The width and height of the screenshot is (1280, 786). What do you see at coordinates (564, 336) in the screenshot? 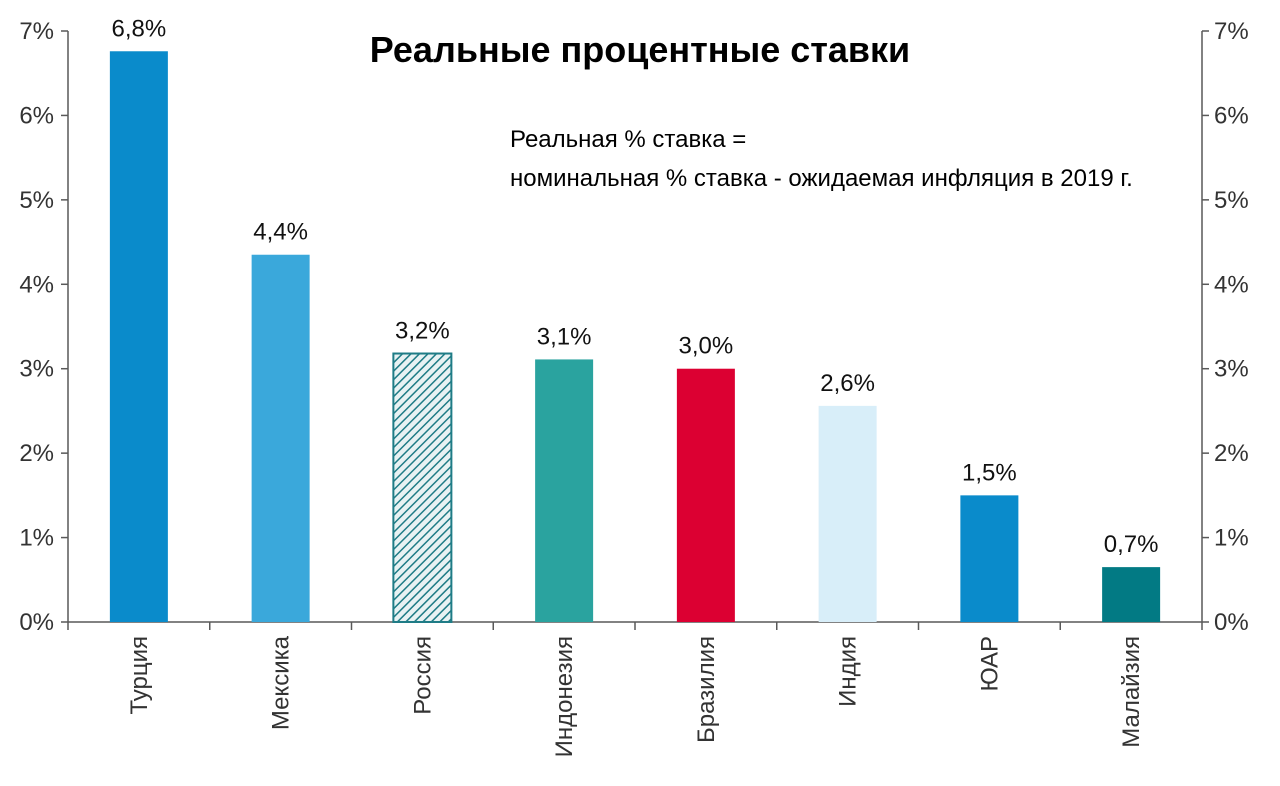
I see `data-label-4: 3,1%` at bounding box center [564, 336].